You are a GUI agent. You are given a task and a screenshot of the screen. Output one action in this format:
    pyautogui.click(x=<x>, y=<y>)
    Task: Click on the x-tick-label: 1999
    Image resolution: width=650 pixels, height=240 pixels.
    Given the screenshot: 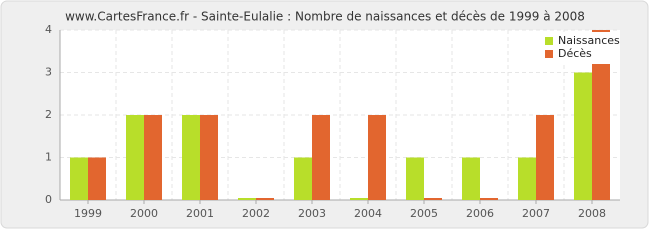 What is the action you would take?
    pyautogui.click(x=88, y=213)
    